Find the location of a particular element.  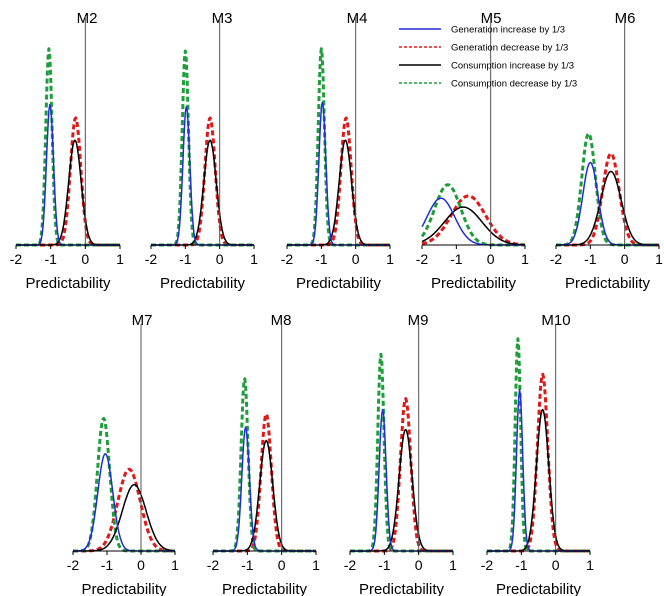

legend-item-gen-decrease: Generation decrease by 1/3 is located at coordinates (483, 48).